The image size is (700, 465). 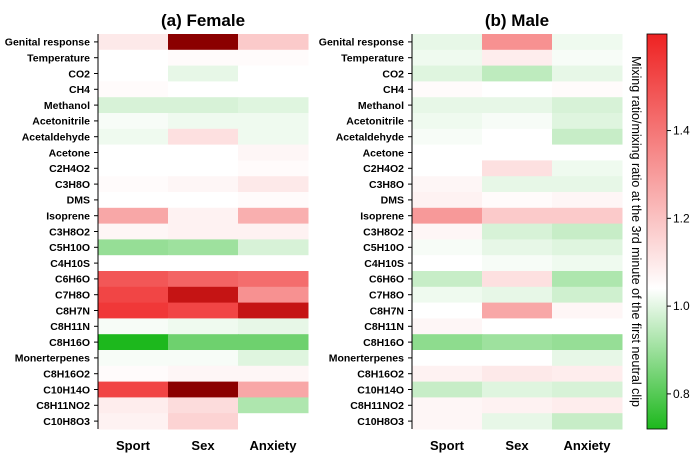 What do you see at coordinates (70, 327) in the screenshot?
I see `row-label: C8H11N` at bounding box center [70, 327].